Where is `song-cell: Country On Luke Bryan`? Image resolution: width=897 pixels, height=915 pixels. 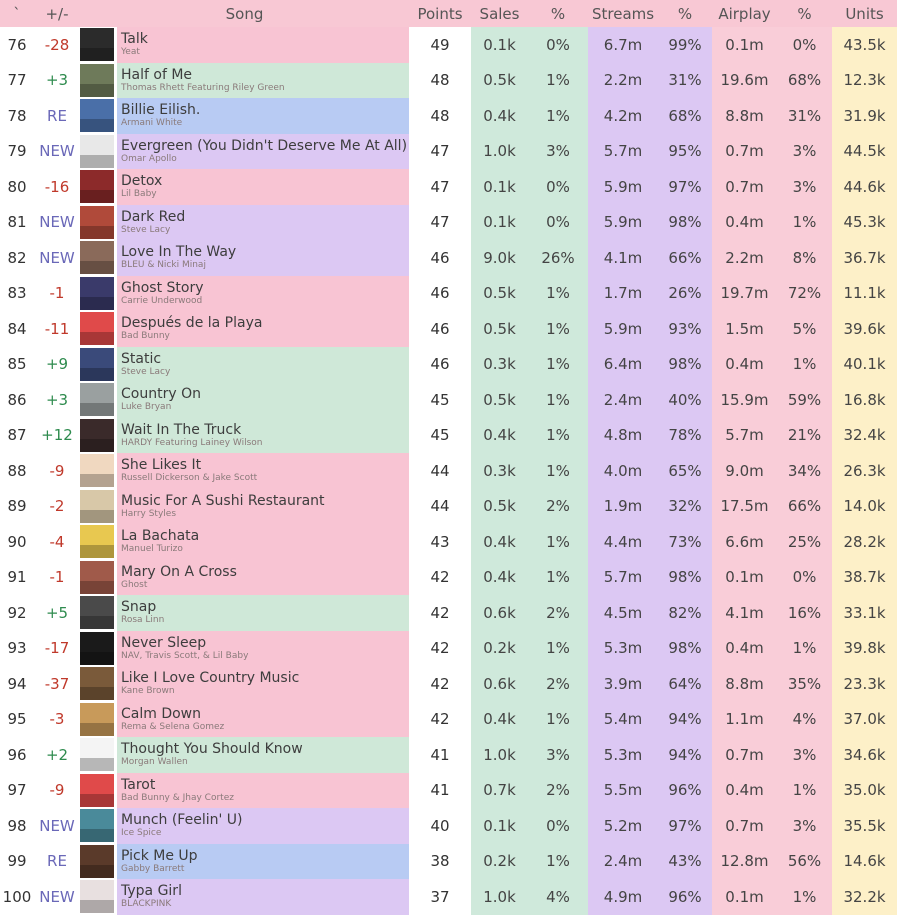 song-cell: Country On Luke Bryan is located at coordinates (263, 400).